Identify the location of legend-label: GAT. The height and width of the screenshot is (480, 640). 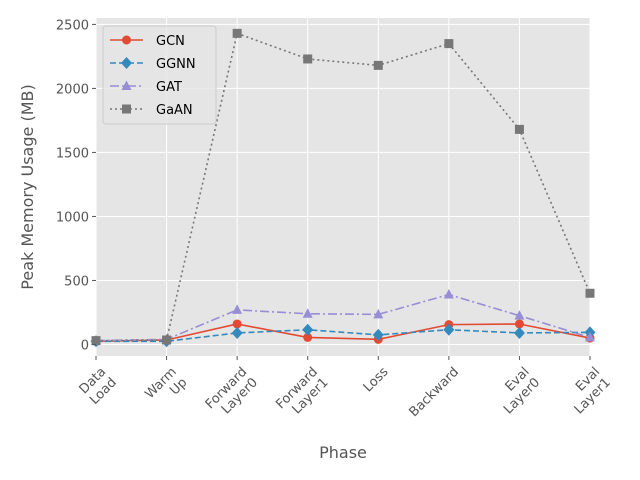
(169, 87).